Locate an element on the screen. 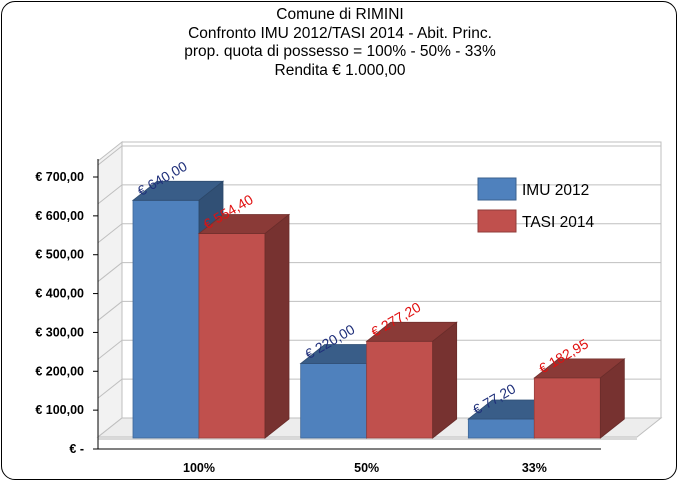 The image size is (680, 483). side-wall is located at coordinates (110, 289).